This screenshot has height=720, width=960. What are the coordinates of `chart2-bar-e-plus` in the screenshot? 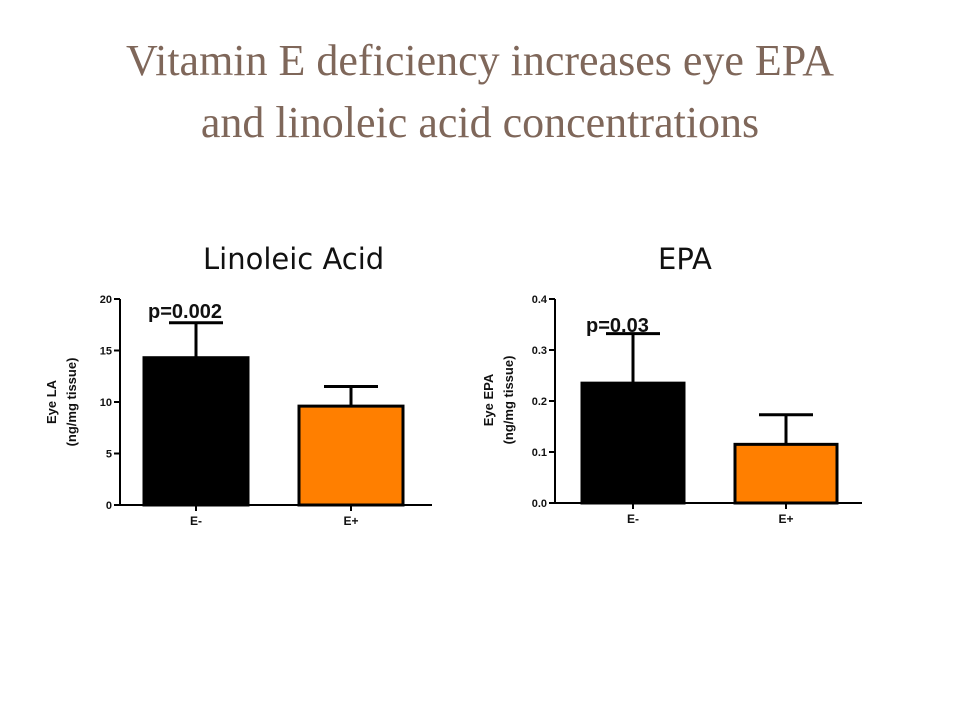 It's located at (786, 473).